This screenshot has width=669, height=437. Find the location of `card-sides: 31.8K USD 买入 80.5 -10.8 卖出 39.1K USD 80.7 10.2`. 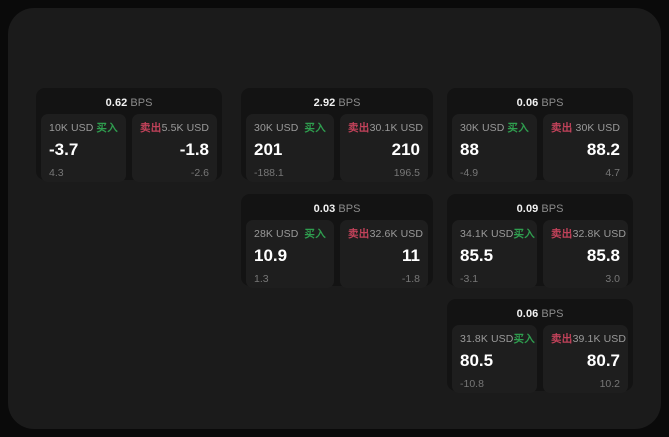

card-sides: 31.8K USD 买入 80.5 -10.8 卖出 39.1K USD 80.7 10.2 is located at coordinates (540, 359).